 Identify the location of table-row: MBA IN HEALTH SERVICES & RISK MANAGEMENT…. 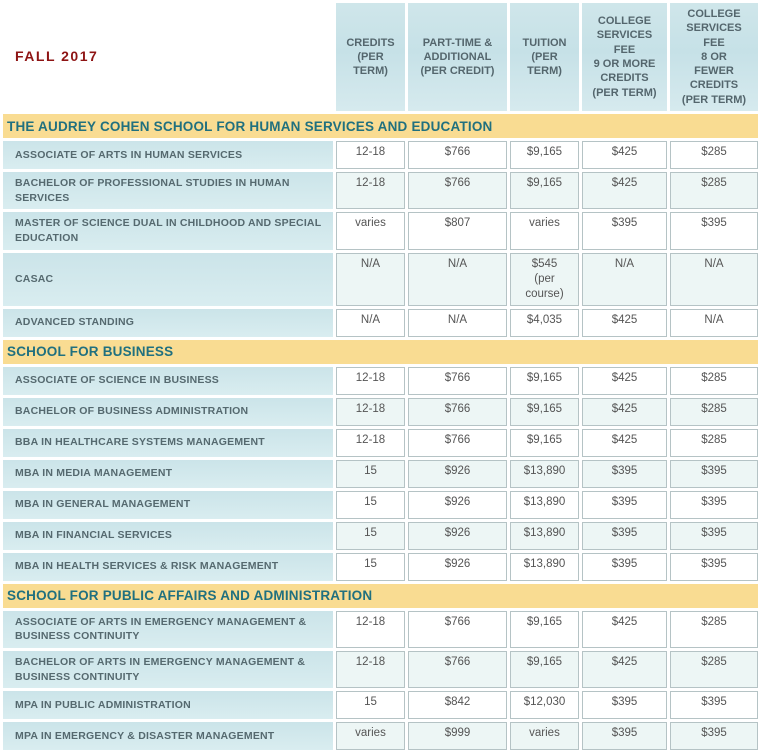
(380, 566).